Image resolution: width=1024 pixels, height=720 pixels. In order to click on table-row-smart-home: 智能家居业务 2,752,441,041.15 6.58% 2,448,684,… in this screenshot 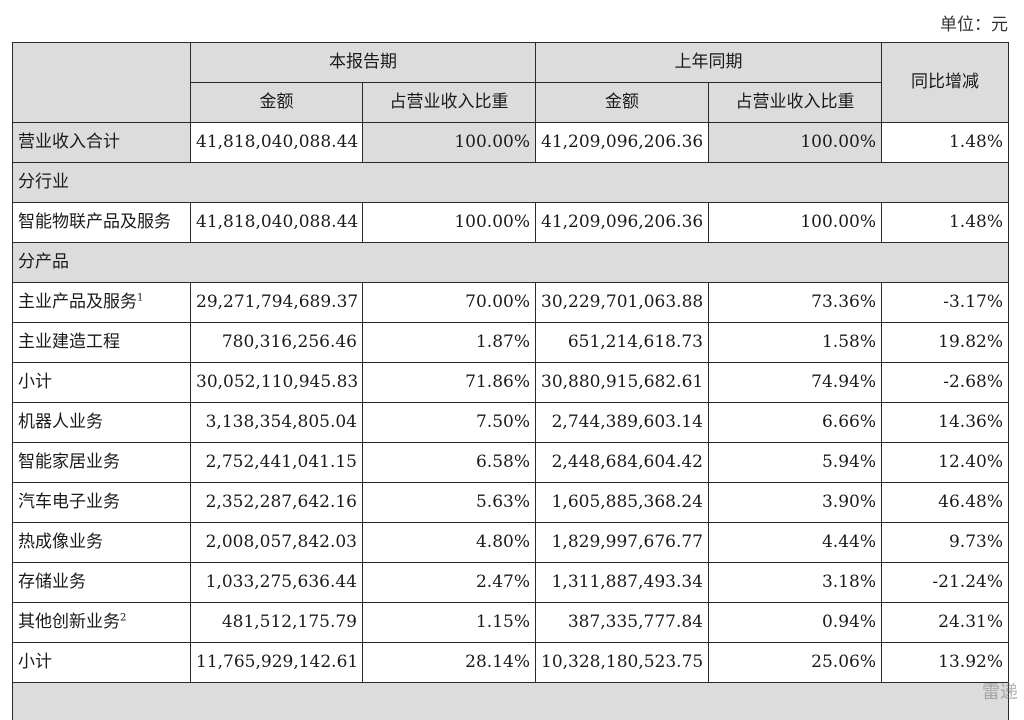, I will do `click(510, 462)`.